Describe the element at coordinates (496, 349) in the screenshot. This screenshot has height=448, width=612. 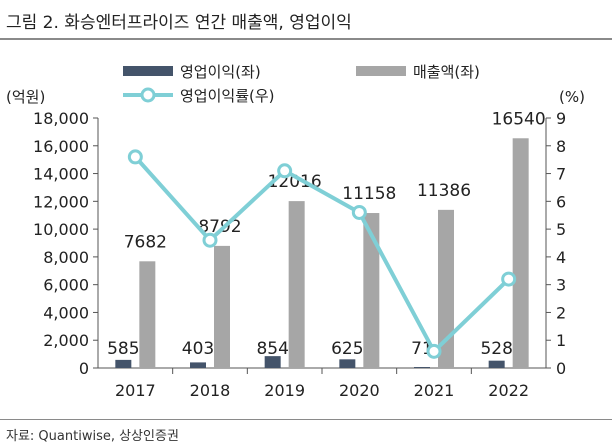
I see `op-profit-data-label: 528` at that location.